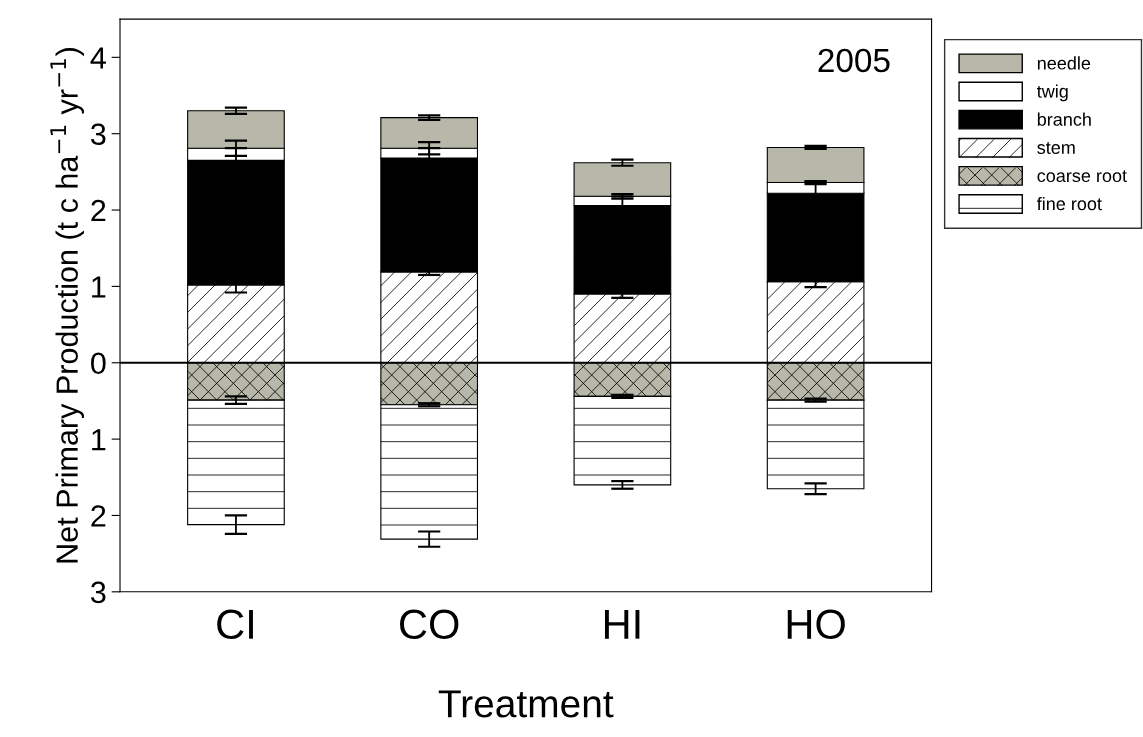  I want to click on legend-label: twig, so click(1052, 93).